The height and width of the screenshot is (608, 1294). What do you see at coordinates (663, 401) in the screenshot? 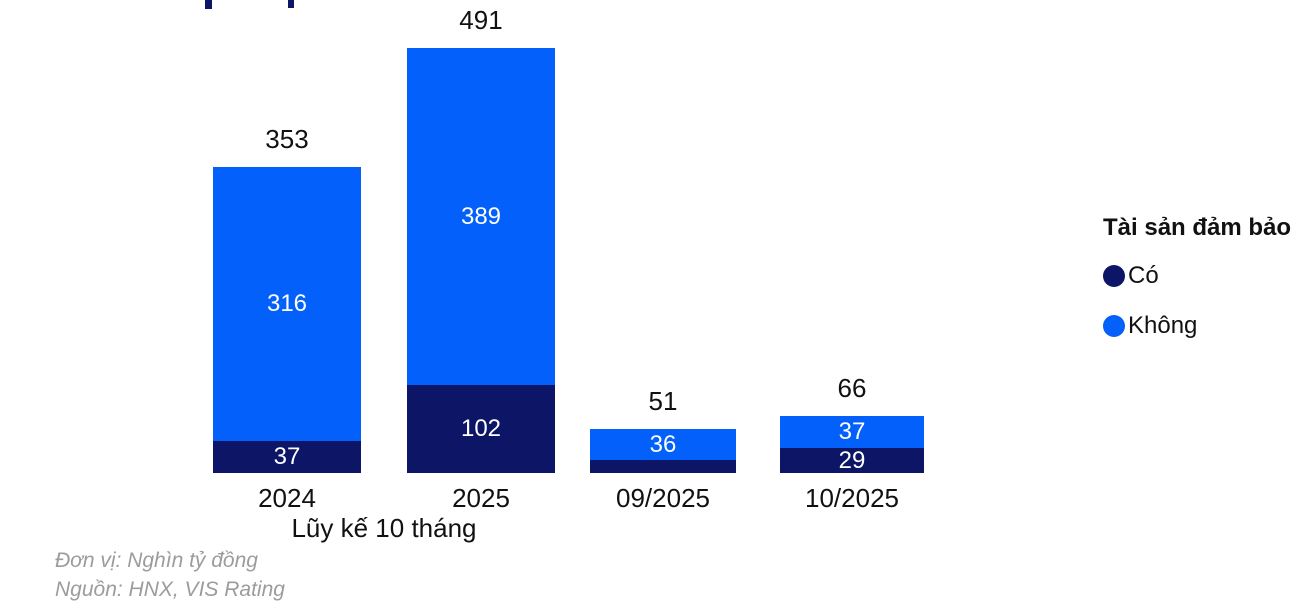
I see `total-label: 51` at bounding box center [663, 401].